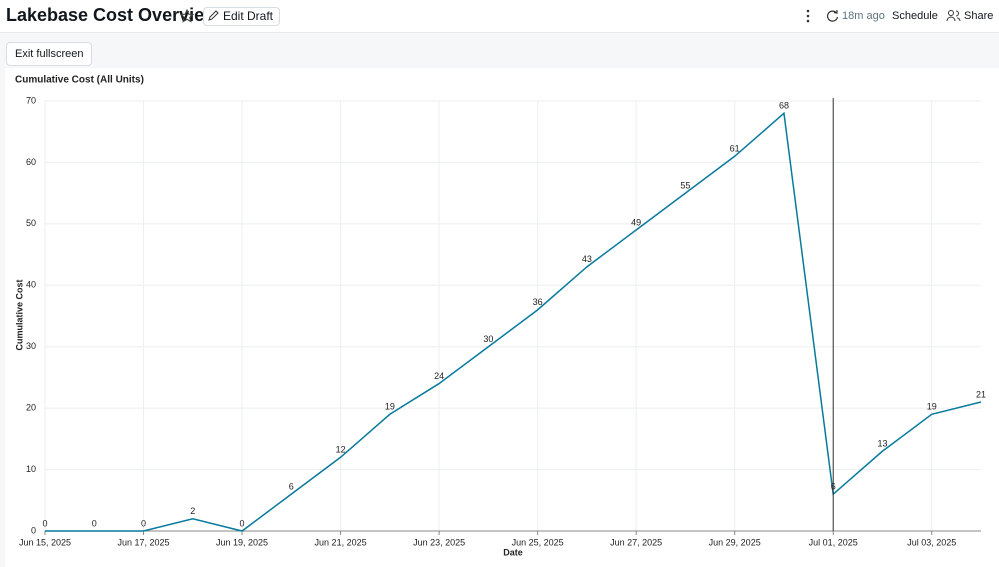  What do you see at coordinates (863, 16) in the screenshot?
I see `last-updated: 18m ago` at bounding box center [863, 16].